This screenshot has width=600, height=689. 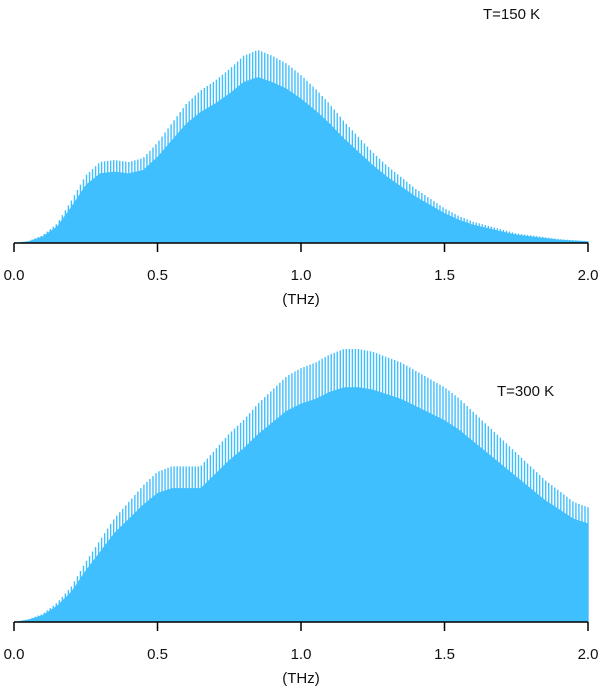 I want to click on x-axis-title-t150: (THz), so click(x=301, y=299).